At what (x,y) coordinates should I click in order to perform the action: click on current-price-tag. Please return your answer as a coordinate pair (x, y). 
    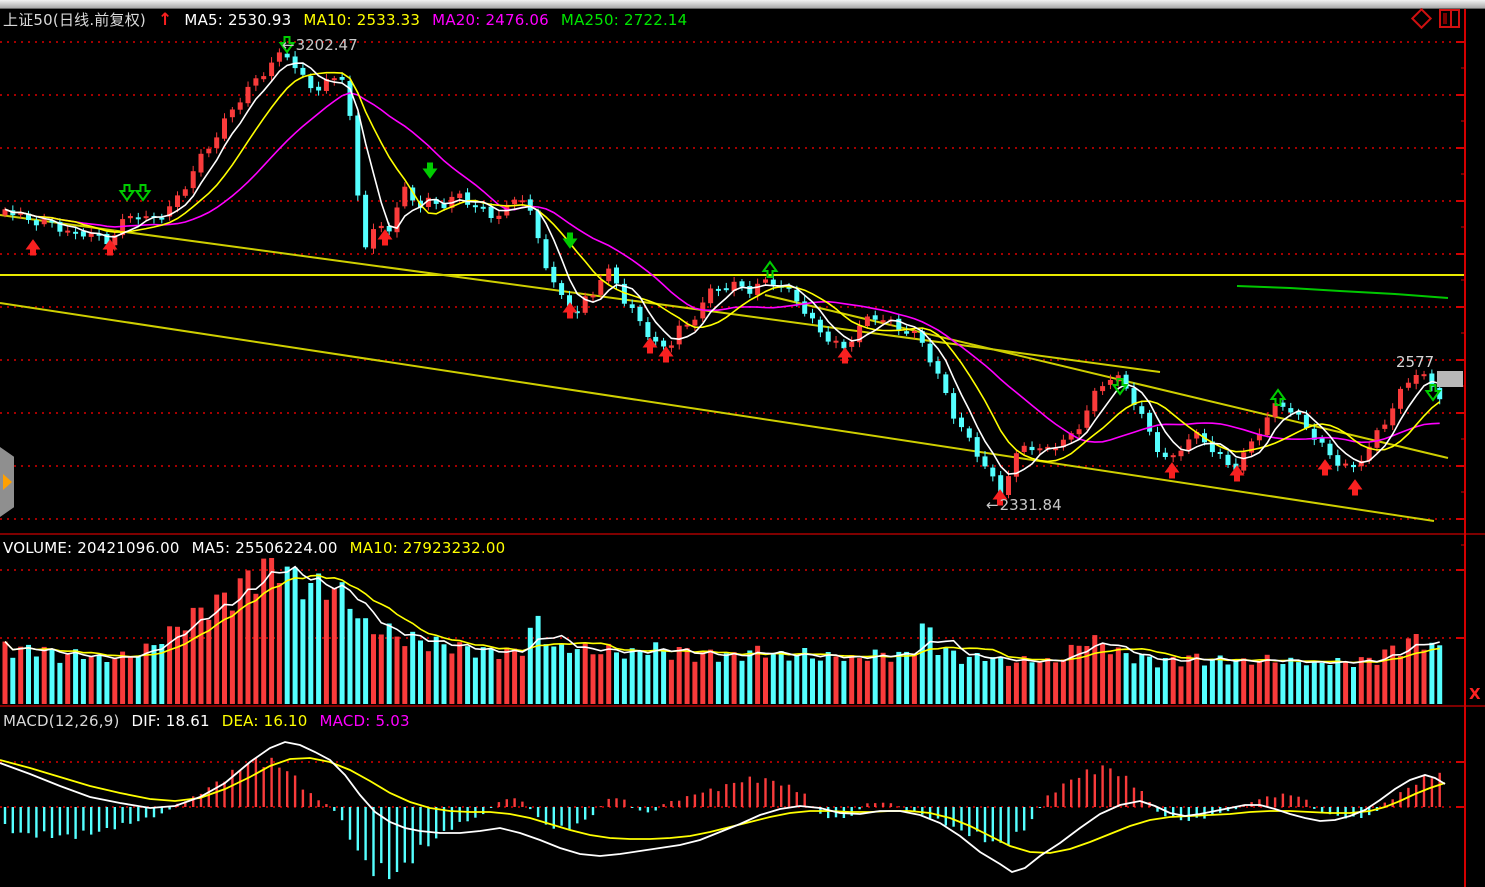
    Looking at the image, I should click on (1450, 379).